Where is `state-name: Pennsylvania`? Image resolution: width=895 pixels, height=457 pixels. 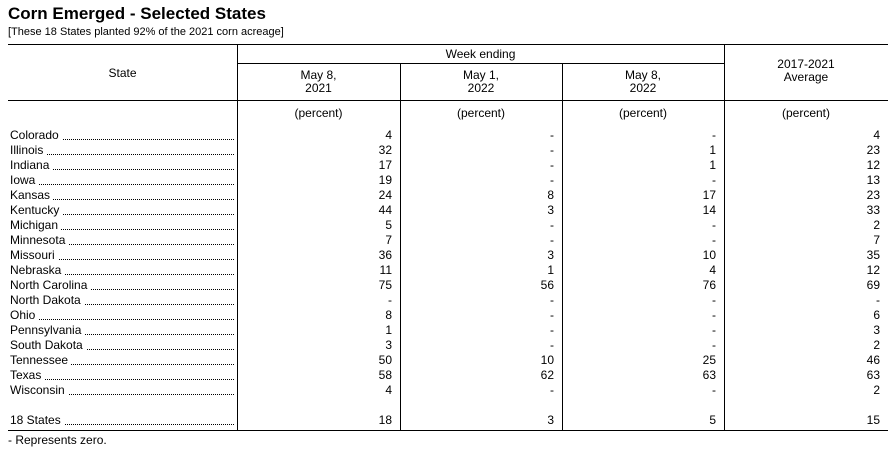 state-name: Pennsylvania is located at coordinates (47, 330).